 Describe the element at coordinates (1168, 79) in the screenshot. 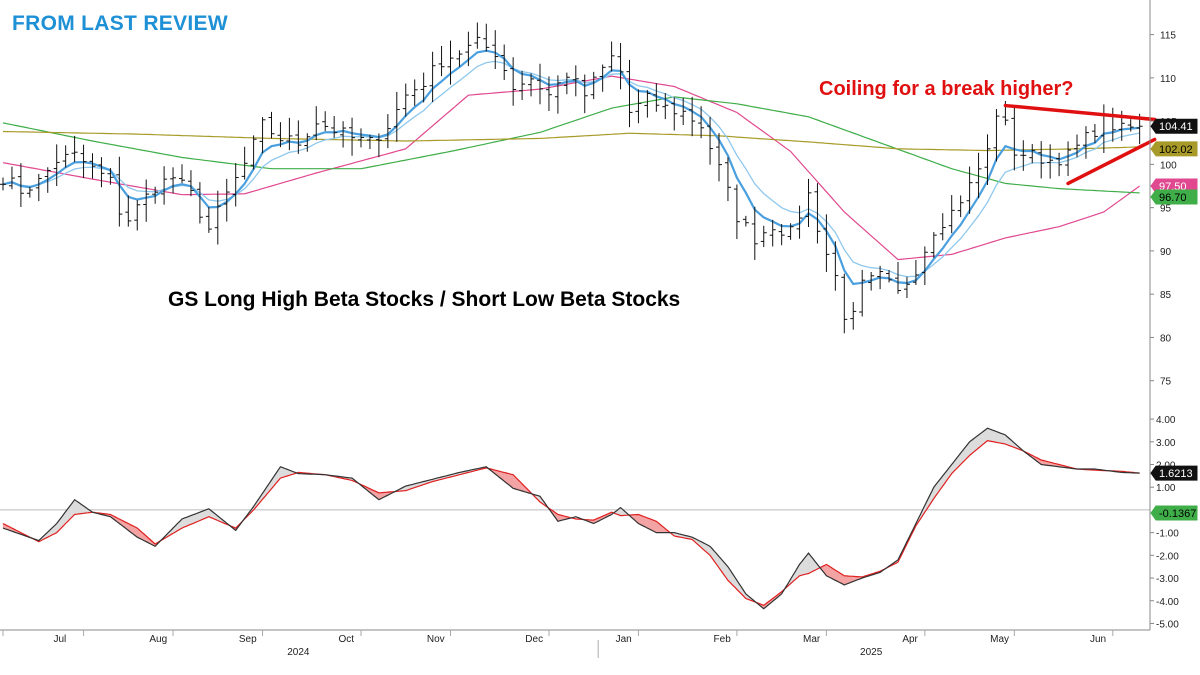

I see `price-tick-label: 110` at that location.